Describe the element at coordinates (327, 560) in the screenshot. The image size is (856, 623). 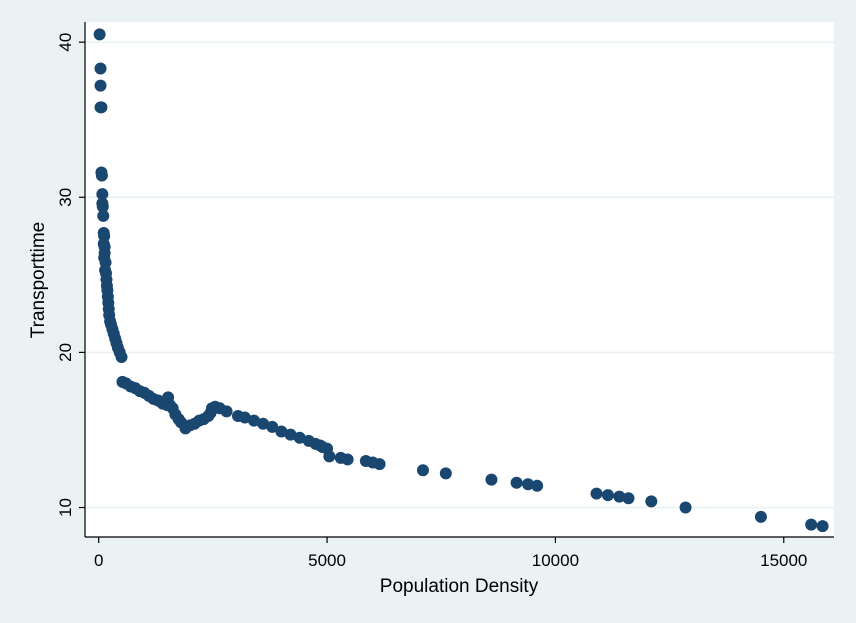
I see `x-tick-label: 5000` at that location.